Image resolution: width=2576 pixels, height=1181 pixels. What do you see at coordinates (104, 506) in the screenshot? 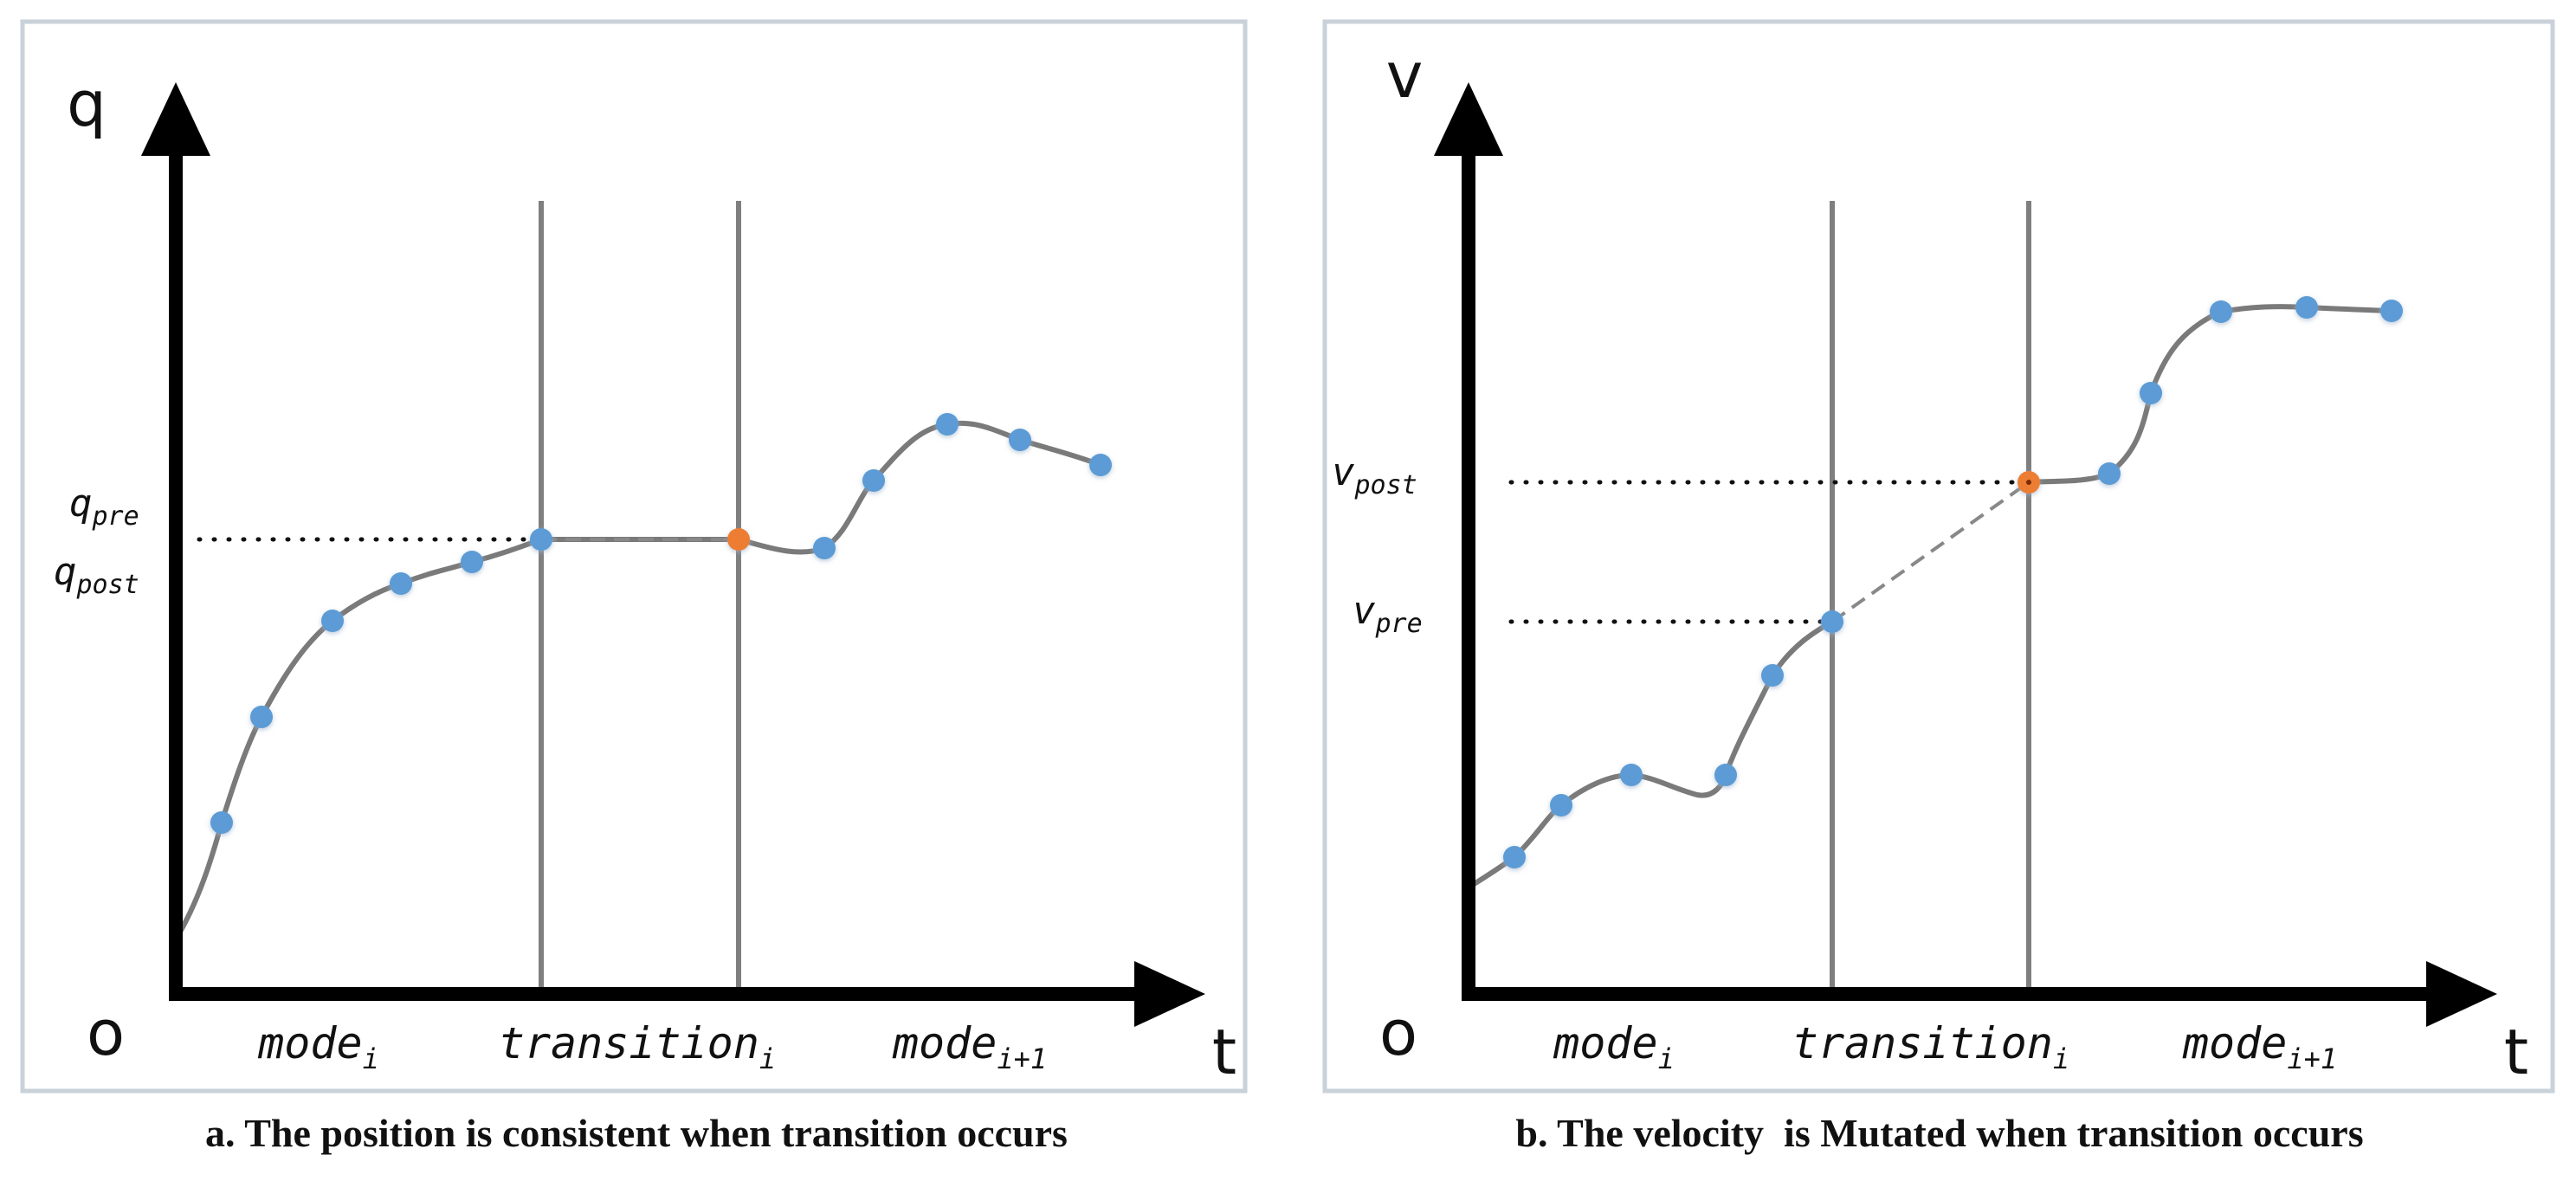
I see `q-pre-label: qpre` at bounding box center [104, 506].